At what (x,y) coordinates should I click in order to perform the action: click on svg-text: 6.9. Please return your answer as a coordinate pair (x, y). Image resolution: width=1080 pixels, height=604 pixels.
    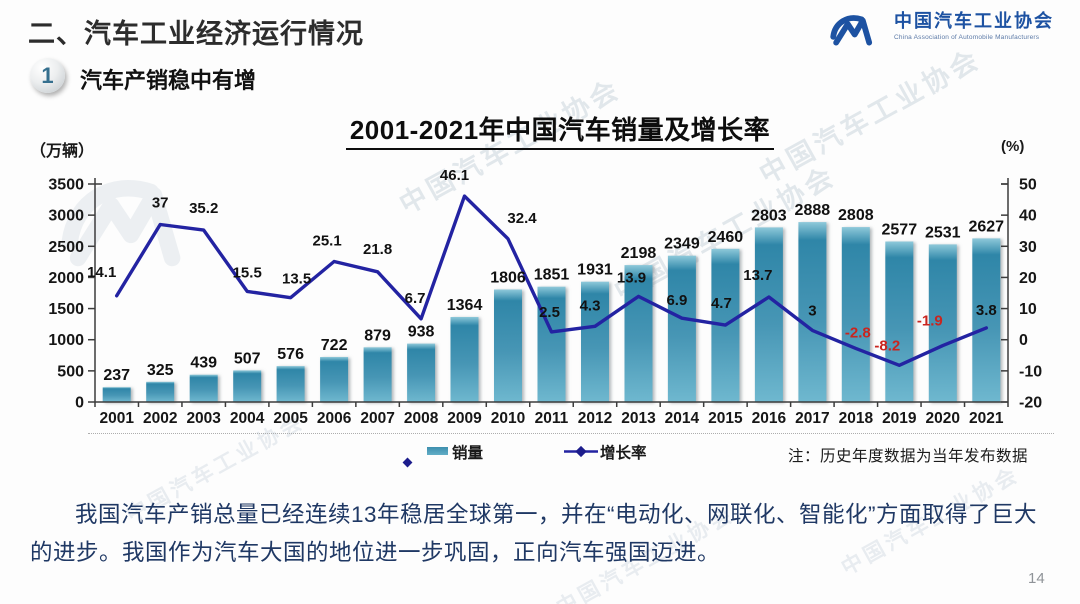
    Looking at the image, I should click on (676, 300).